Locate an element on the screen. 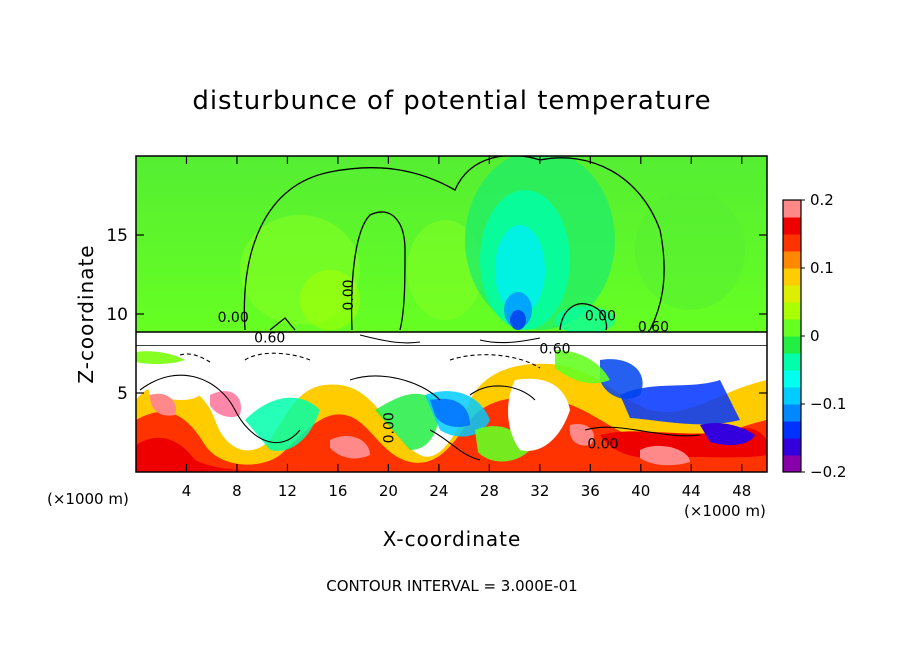 The height and width of the screenshot is (654, 904). y-tick-label: 10 is located at coordinates (117, 315).